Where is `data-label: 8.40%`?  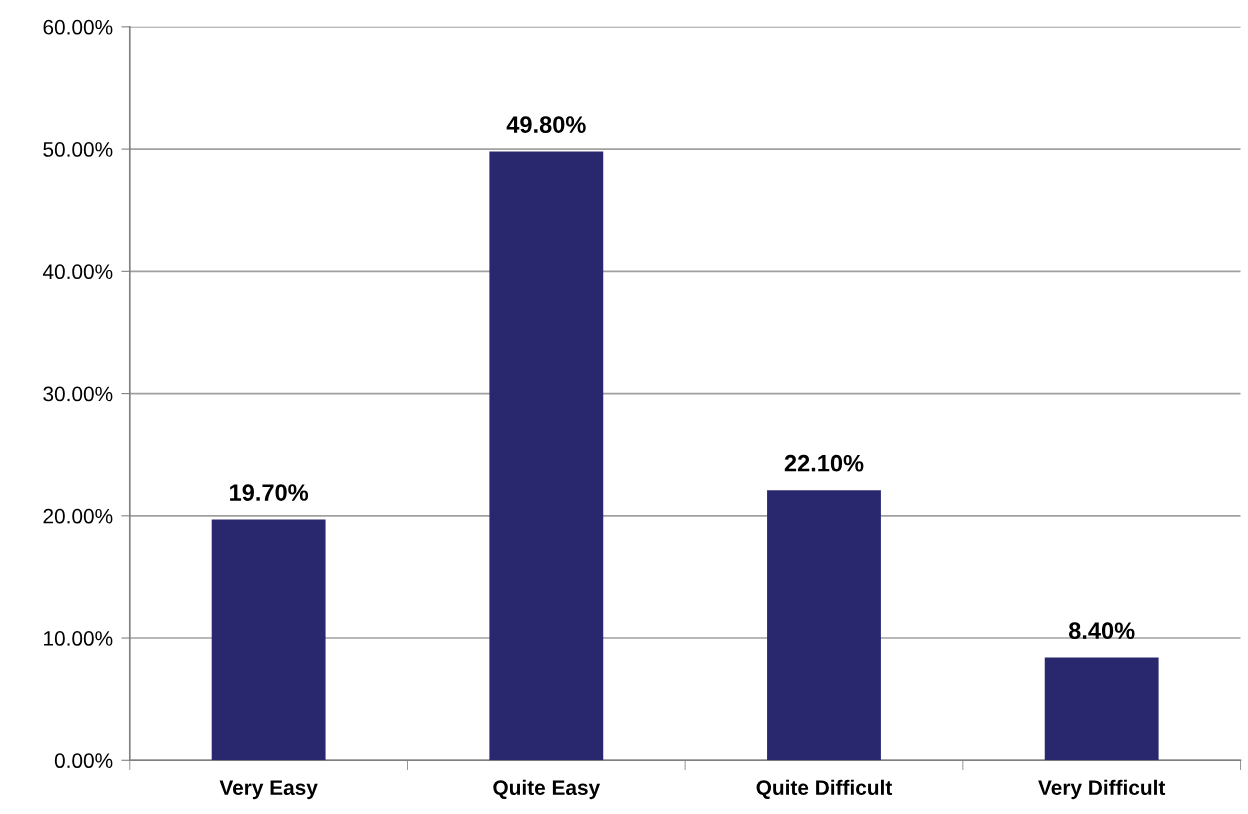
data-label: 8.40% is located at coordinates (1101, 631).